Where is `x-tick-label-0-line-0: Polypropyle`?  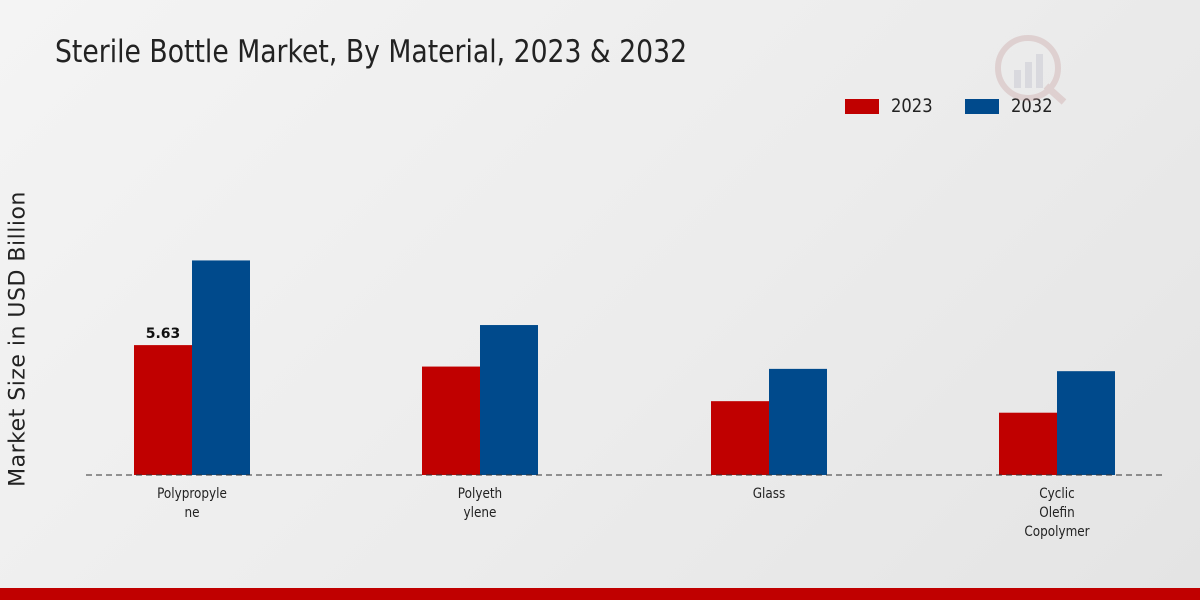
x-tick-label-0-line-0: Polypropyle is located at coordinates (192, 494).